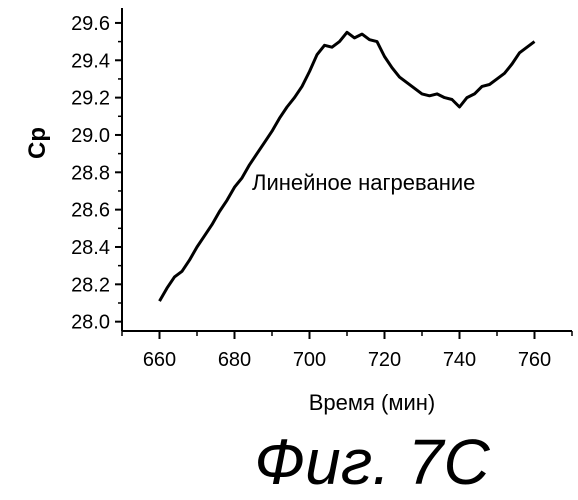 This screenshot has height=500, width=578. I want to click on y-tick-label: 29.2, so click(90, 99).